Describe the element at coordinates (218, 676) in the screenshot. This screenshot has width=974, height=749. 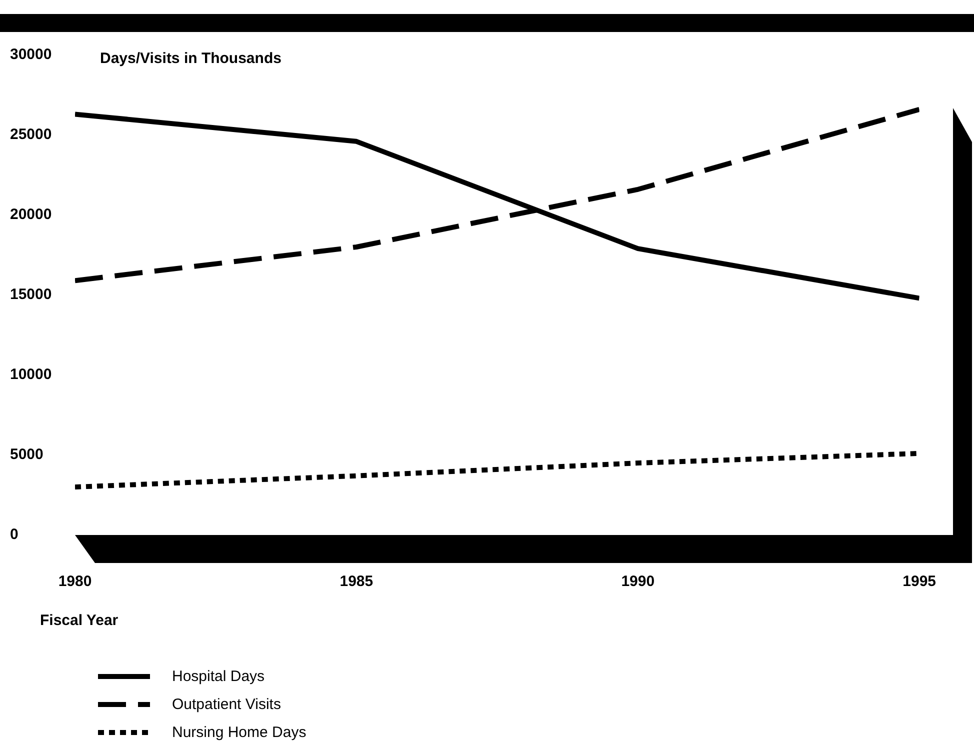
I see `legend-label: Hospital Days` at that location.